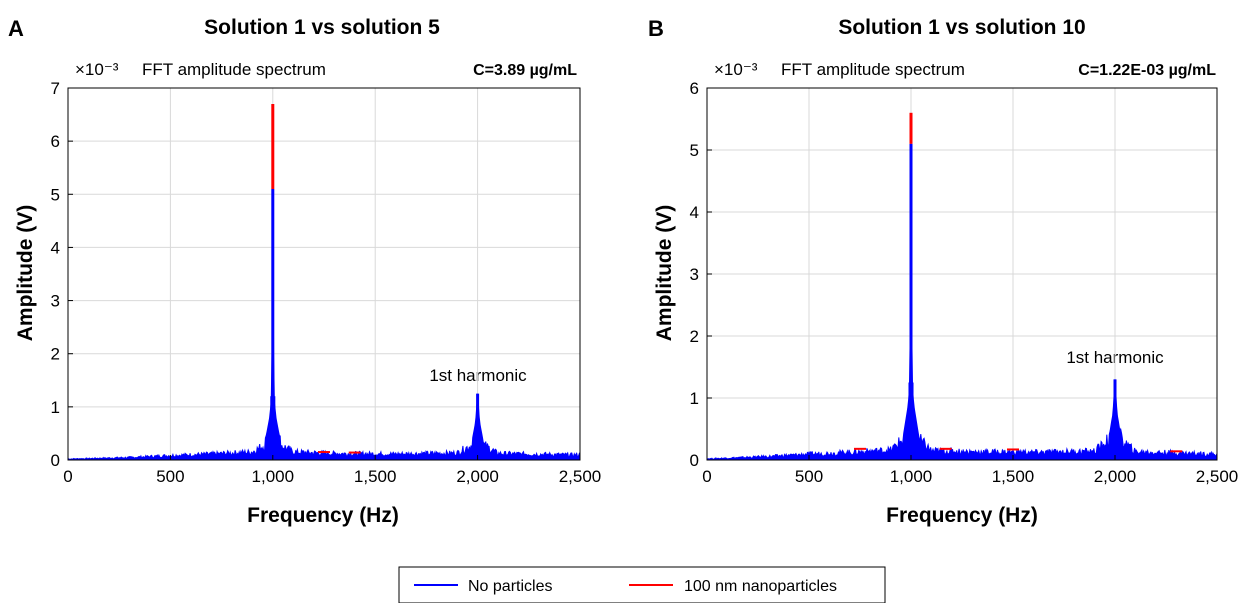 This screenshot has width=1246, height=603. Describe the element at coordinates (510, 586) in the screenshot. I see `legend-label-no-particles: No particles` at that location.